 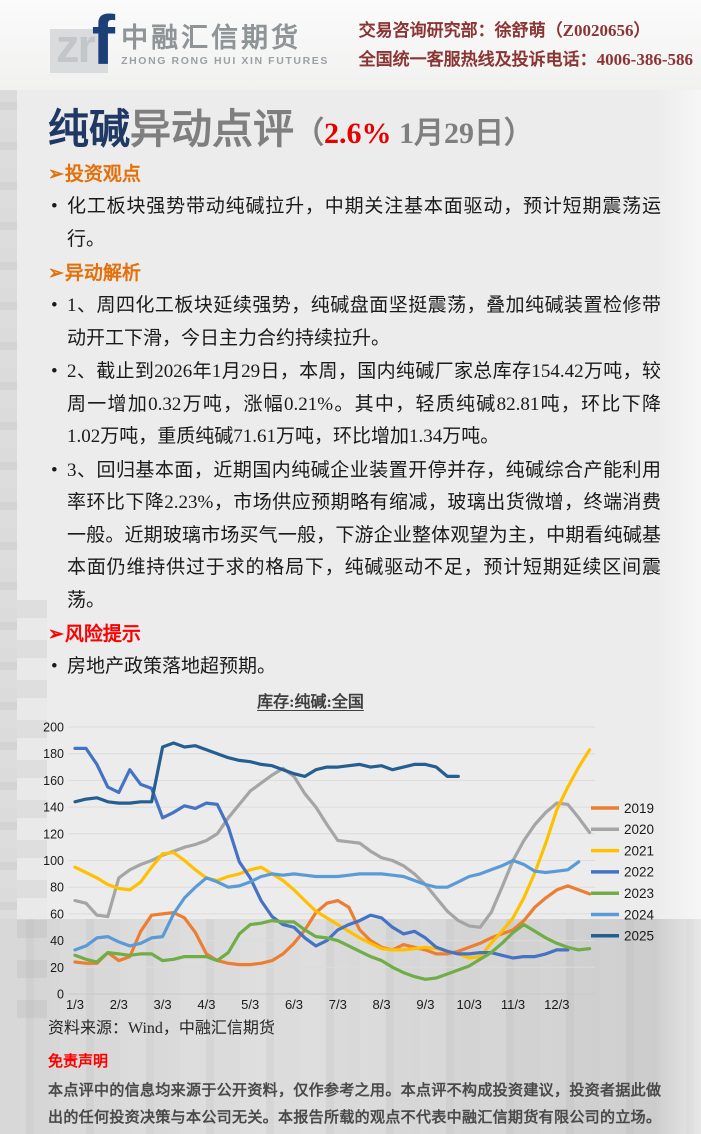 What do you see at coordinates (364, 223) in the screenshot?
I see `paragraph-text: 化工板块强势带动纯碱拉升，中期关注基本面驱动，预计短期震荡运行。` at bounding box center [364, 223].